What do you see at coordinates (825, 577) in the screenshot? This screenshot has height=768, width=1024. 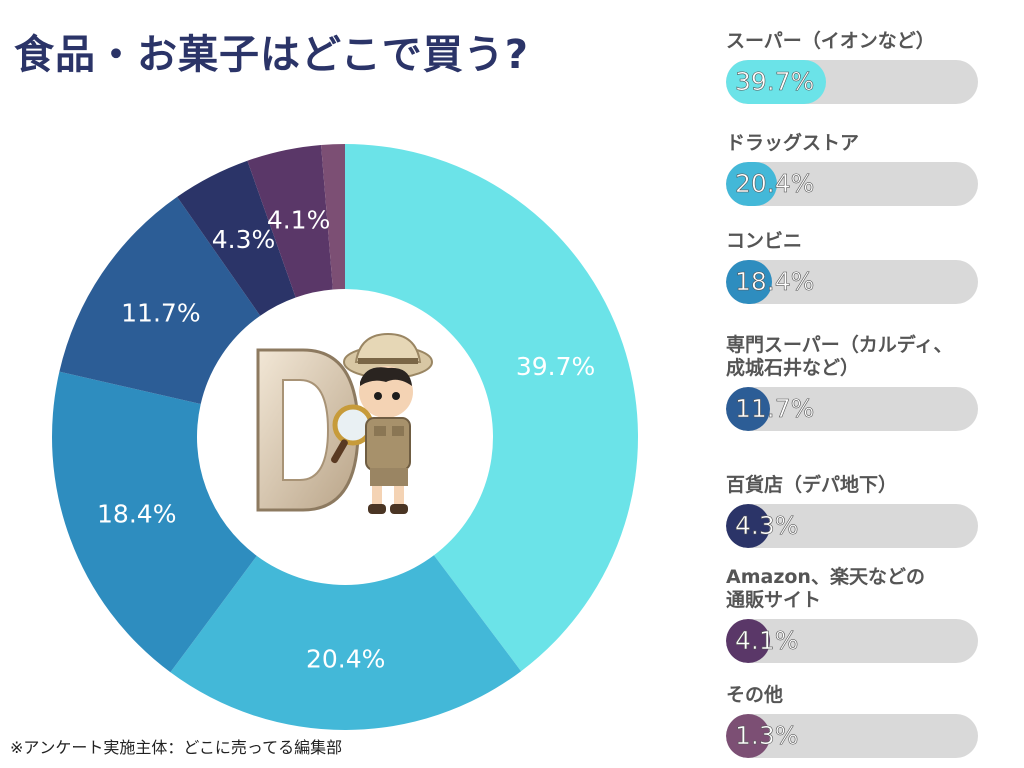 I see `bar-label-line: Amazon、楽天などの` at bounding box center [825, 577].